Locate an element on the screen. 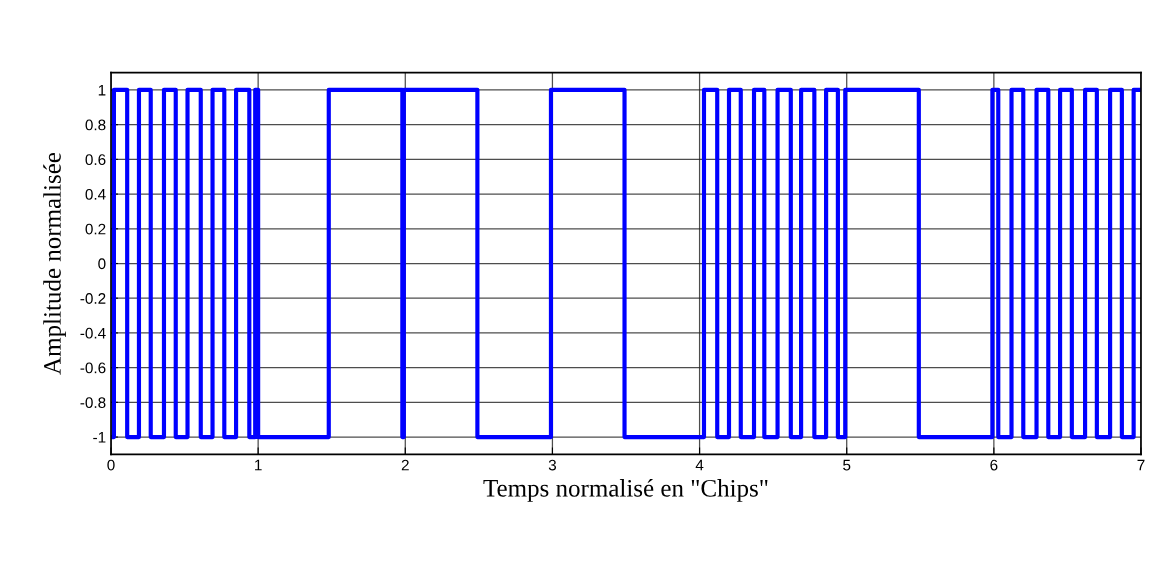  x-axis-title: Temps normalisé en "Chips" is located at coordinates (625, 490).